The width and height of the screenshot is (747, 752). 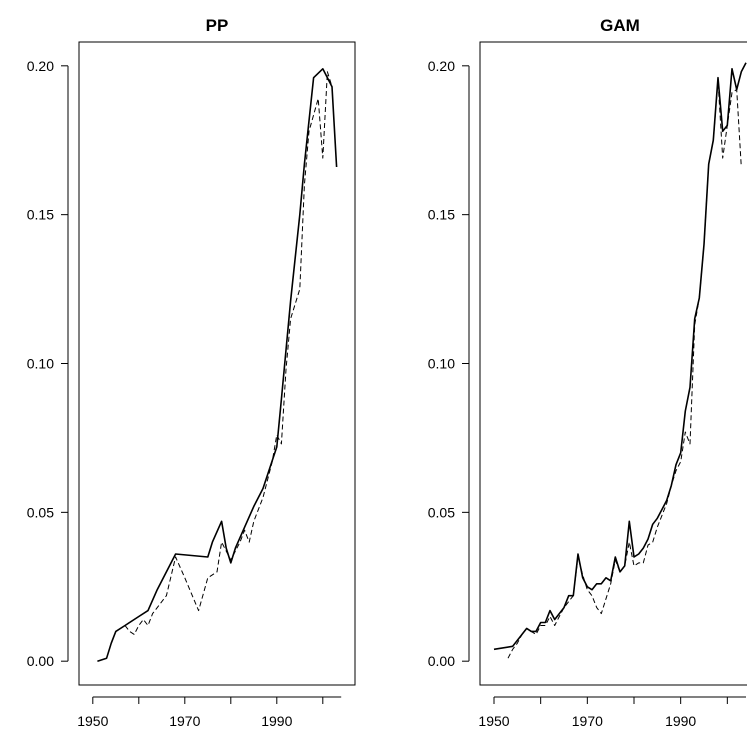 I want to click on panel-1-y-tick-label: 0.15, so click(x=40, y=215).